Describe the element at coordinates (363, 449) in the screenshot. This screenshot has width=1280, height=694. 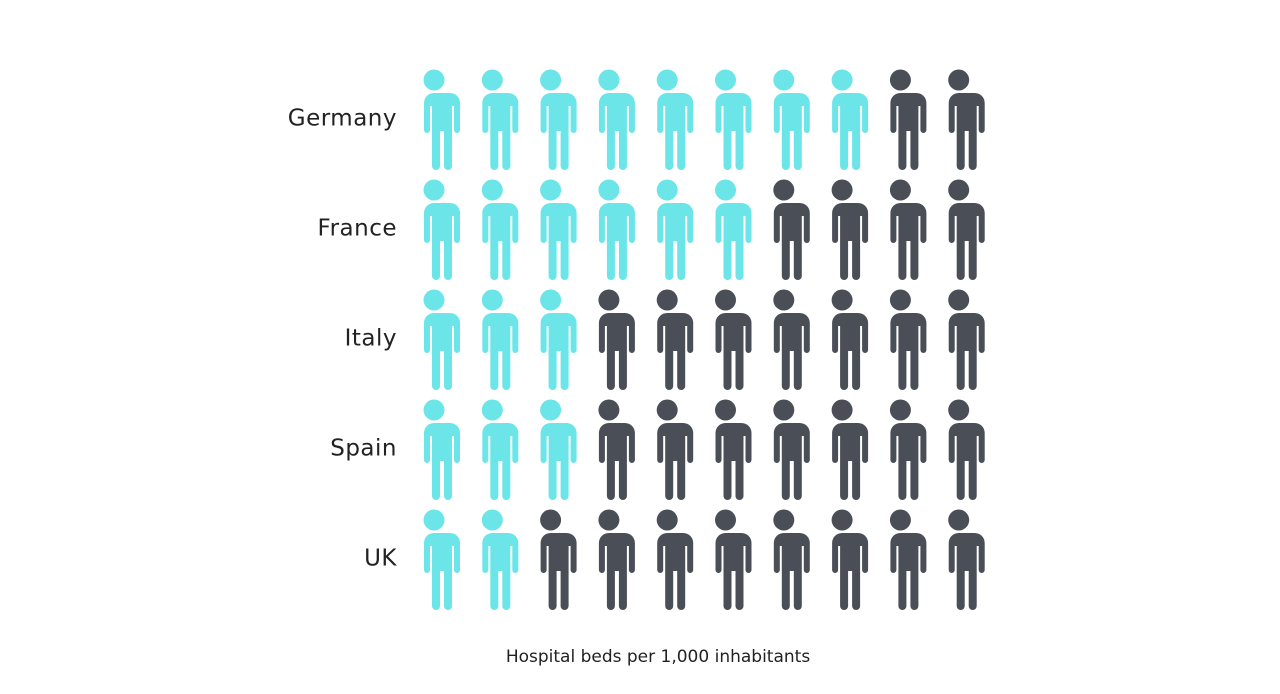
I see `row-label: Spain` at that location.